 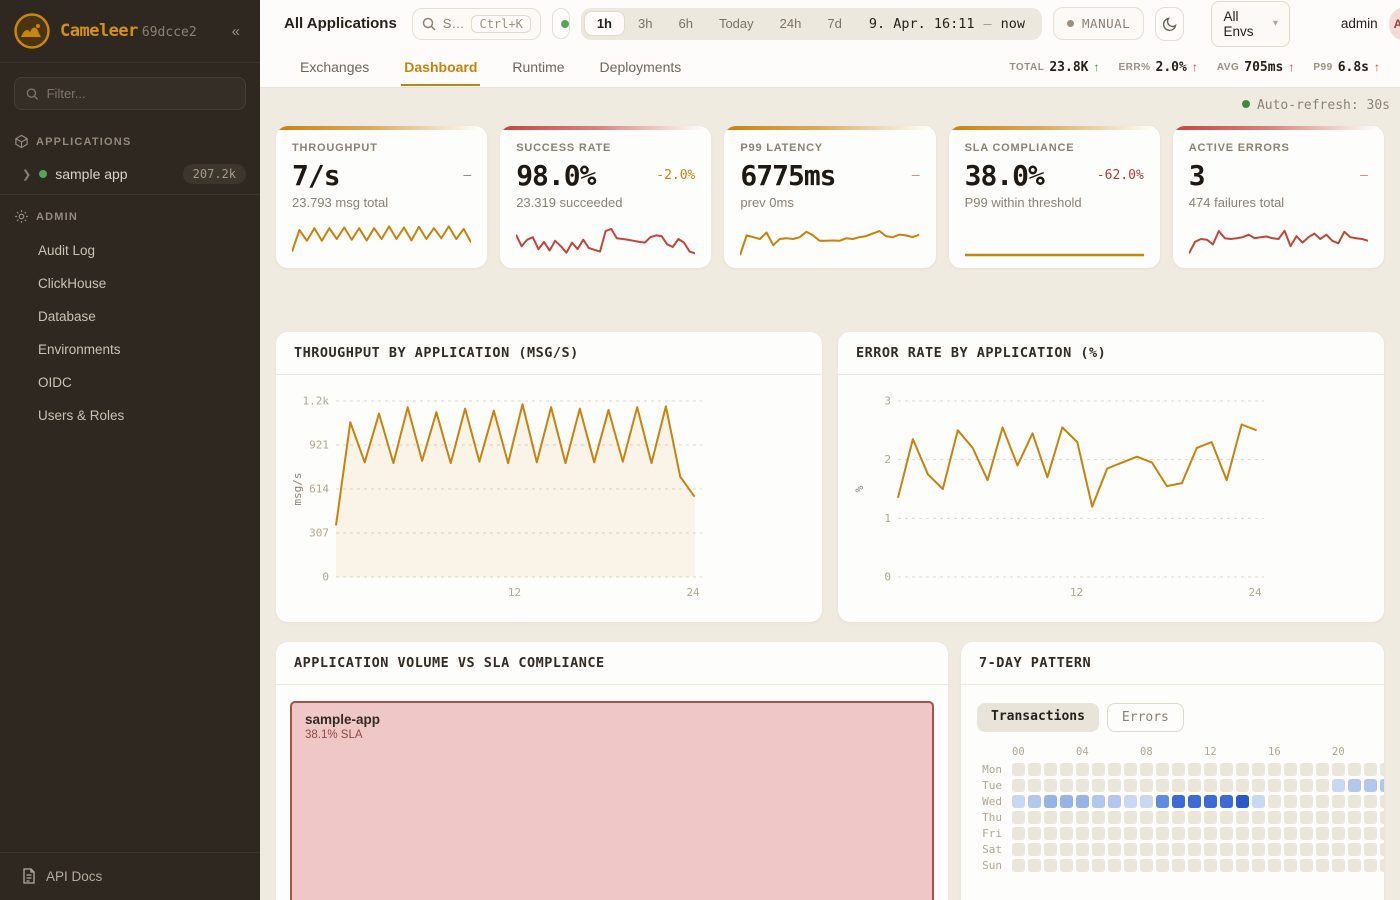 What do you see at coordinates (67, 250) in the screenshot?
I see `sidebar-item-audit-log: Audit Log` at bounding box center [67, 250].